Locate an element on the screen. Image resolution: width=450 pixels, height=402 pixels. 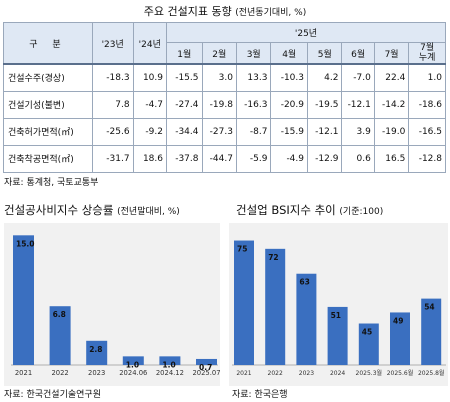
table-cell: -4.7 is located at coordinates (149, 104).